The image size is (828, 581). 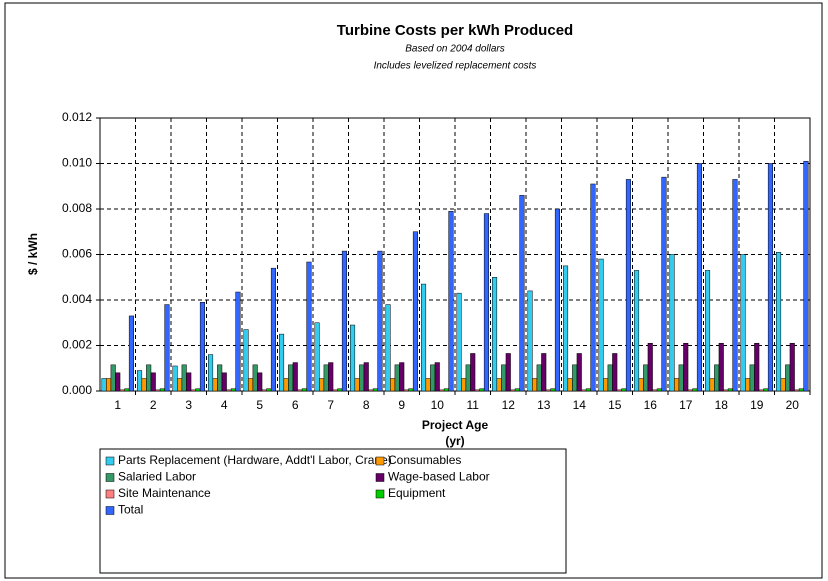 I want to click on x-tick-label: 8, so click(x=366, y=405).